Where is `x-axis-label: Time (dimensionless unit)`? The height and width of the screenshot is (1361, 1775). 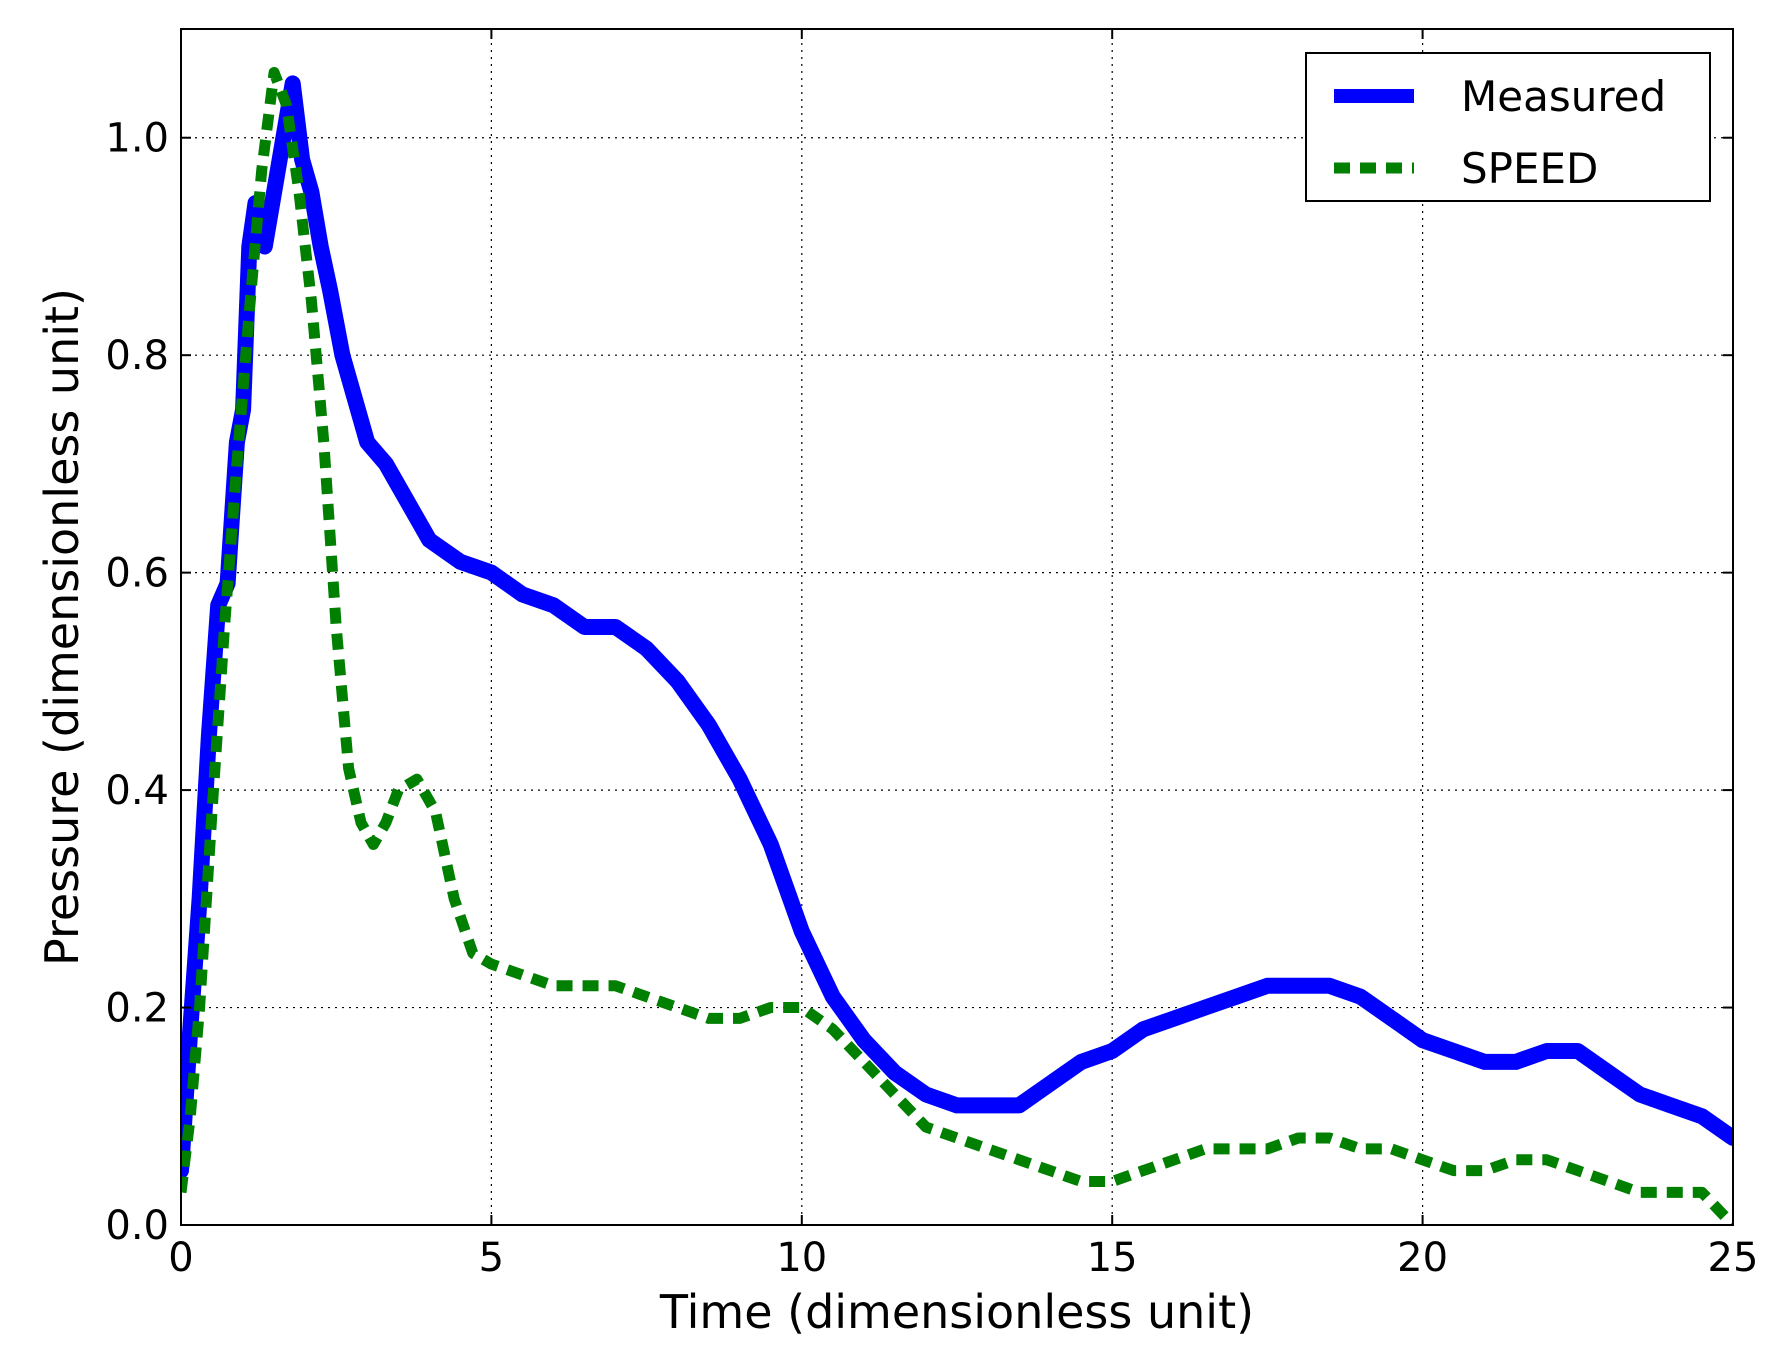 x-axis-label: Time (dimensionless unit) is located at coordinates (956, 1312).